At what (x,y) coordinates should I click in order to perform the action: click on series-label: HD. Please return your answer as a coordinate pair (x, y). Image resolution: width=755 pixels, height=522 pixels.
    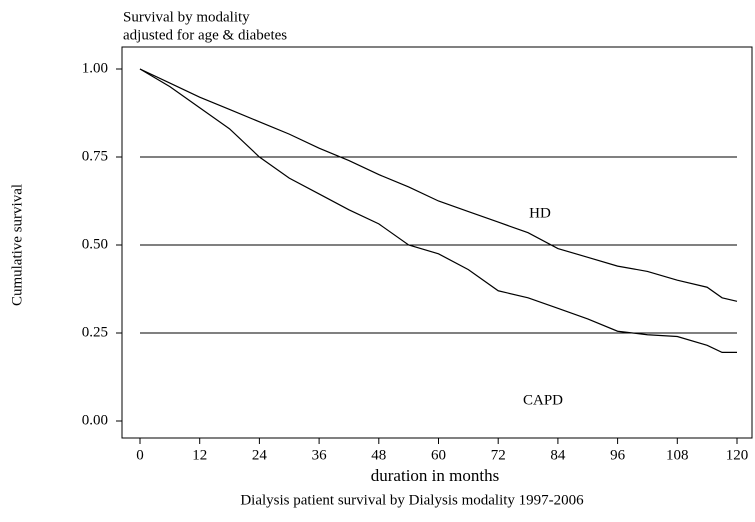
    Looking at the image, I should click on (540, 213).